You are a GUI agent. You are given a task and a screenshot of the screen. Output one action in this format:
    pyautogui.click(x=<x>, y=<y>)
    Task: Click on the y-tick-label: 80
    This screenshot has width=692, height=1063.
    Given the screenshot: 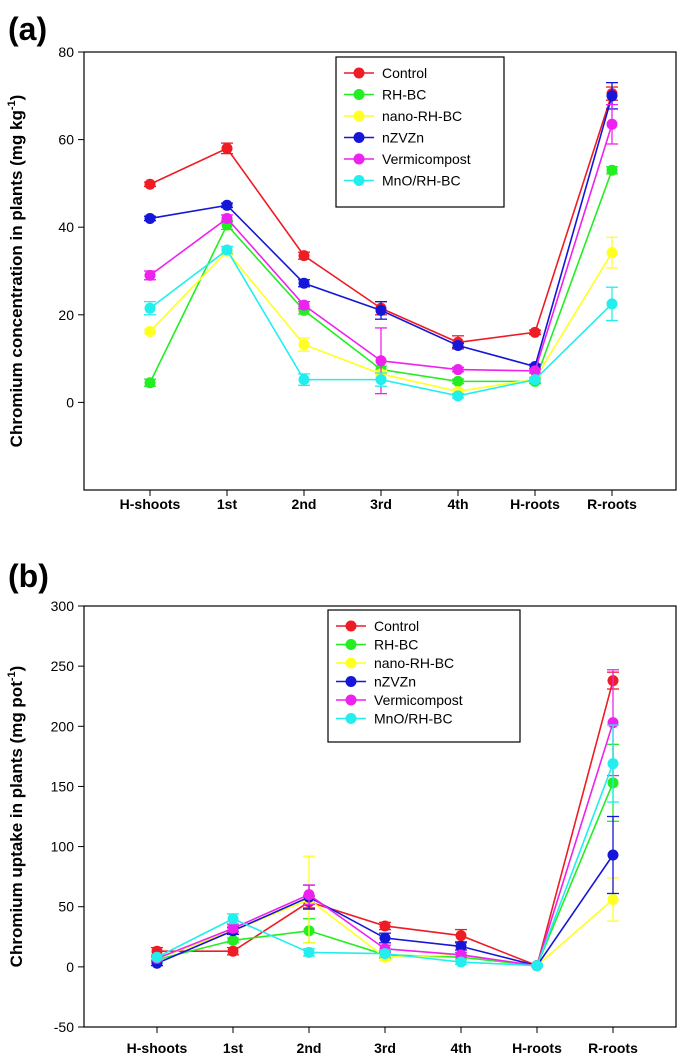 What is the action you would take?
    pyautogui.click(x=66, y=52)
    